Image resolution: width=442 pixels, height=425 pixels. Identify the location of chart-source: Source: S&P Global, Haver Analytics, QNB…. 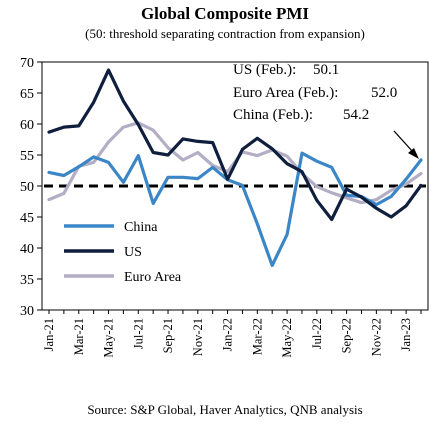
(224, 409).